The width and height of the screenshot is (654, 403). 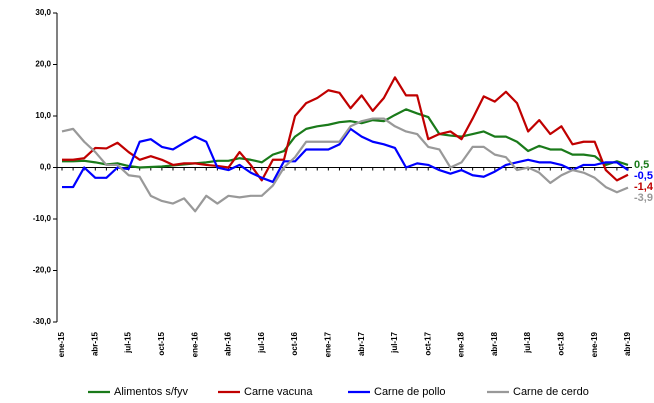 What do you see at coordinates (561, 343) in the screenshot?
I see `x-tick-label: oct-18` at bounding box center [561, 343].